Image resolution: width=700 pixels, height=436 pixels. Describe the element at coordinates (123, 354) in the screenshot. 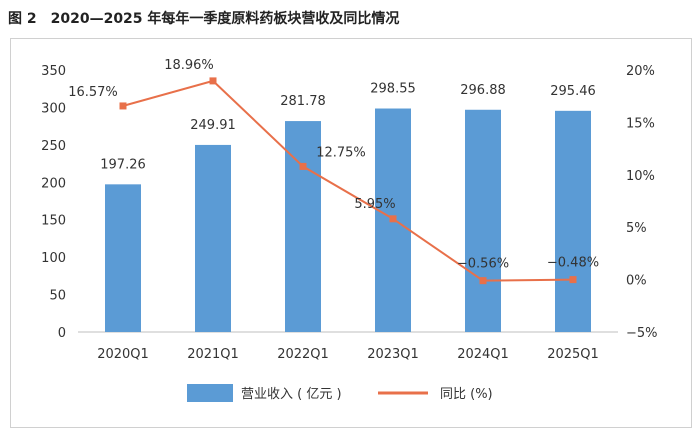

I see `x-tick-label: 2020Q1` at that location.